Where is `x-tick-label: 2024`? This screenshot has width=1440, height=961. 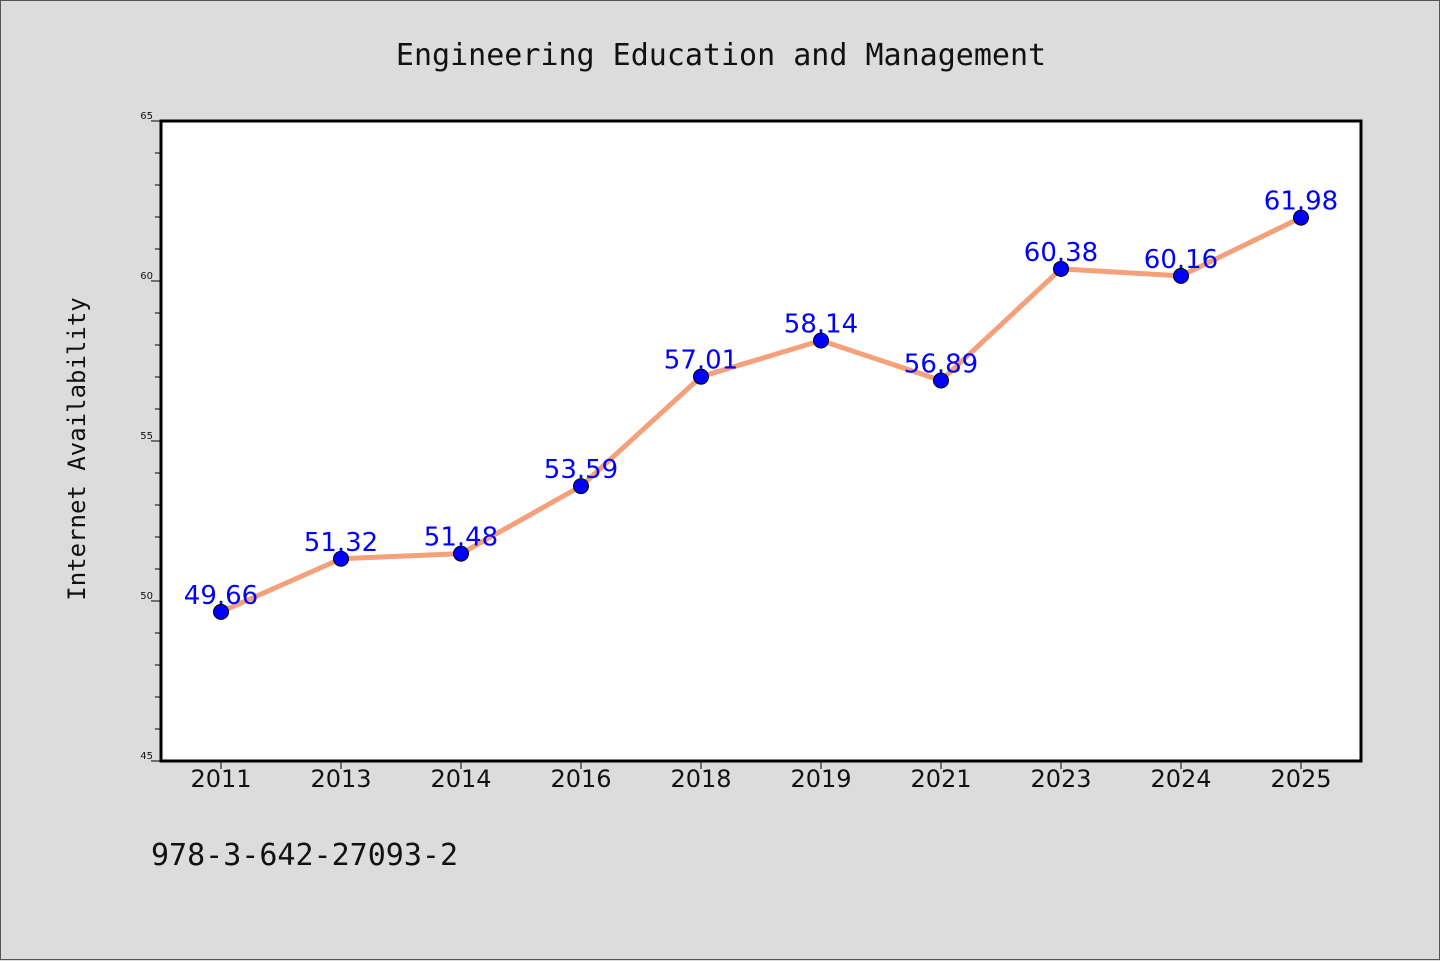 x-tick-label: 2024 is located at coordinates (1180, 779).